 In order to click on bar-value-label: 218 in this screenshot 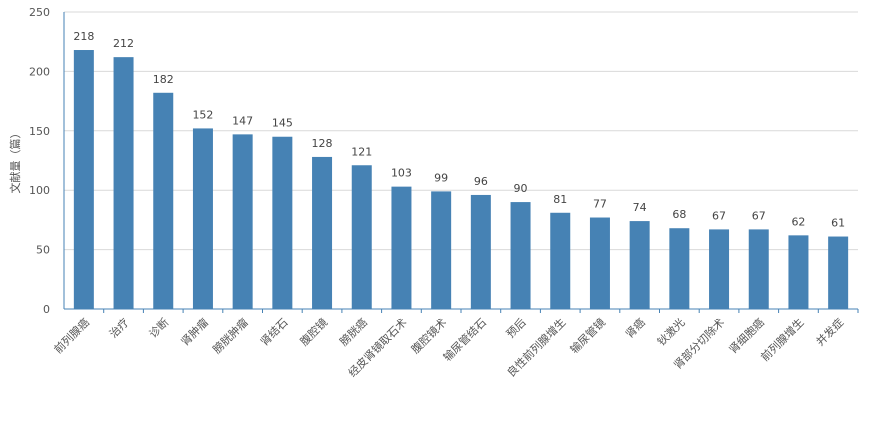, I will do `click(83, 36)`.